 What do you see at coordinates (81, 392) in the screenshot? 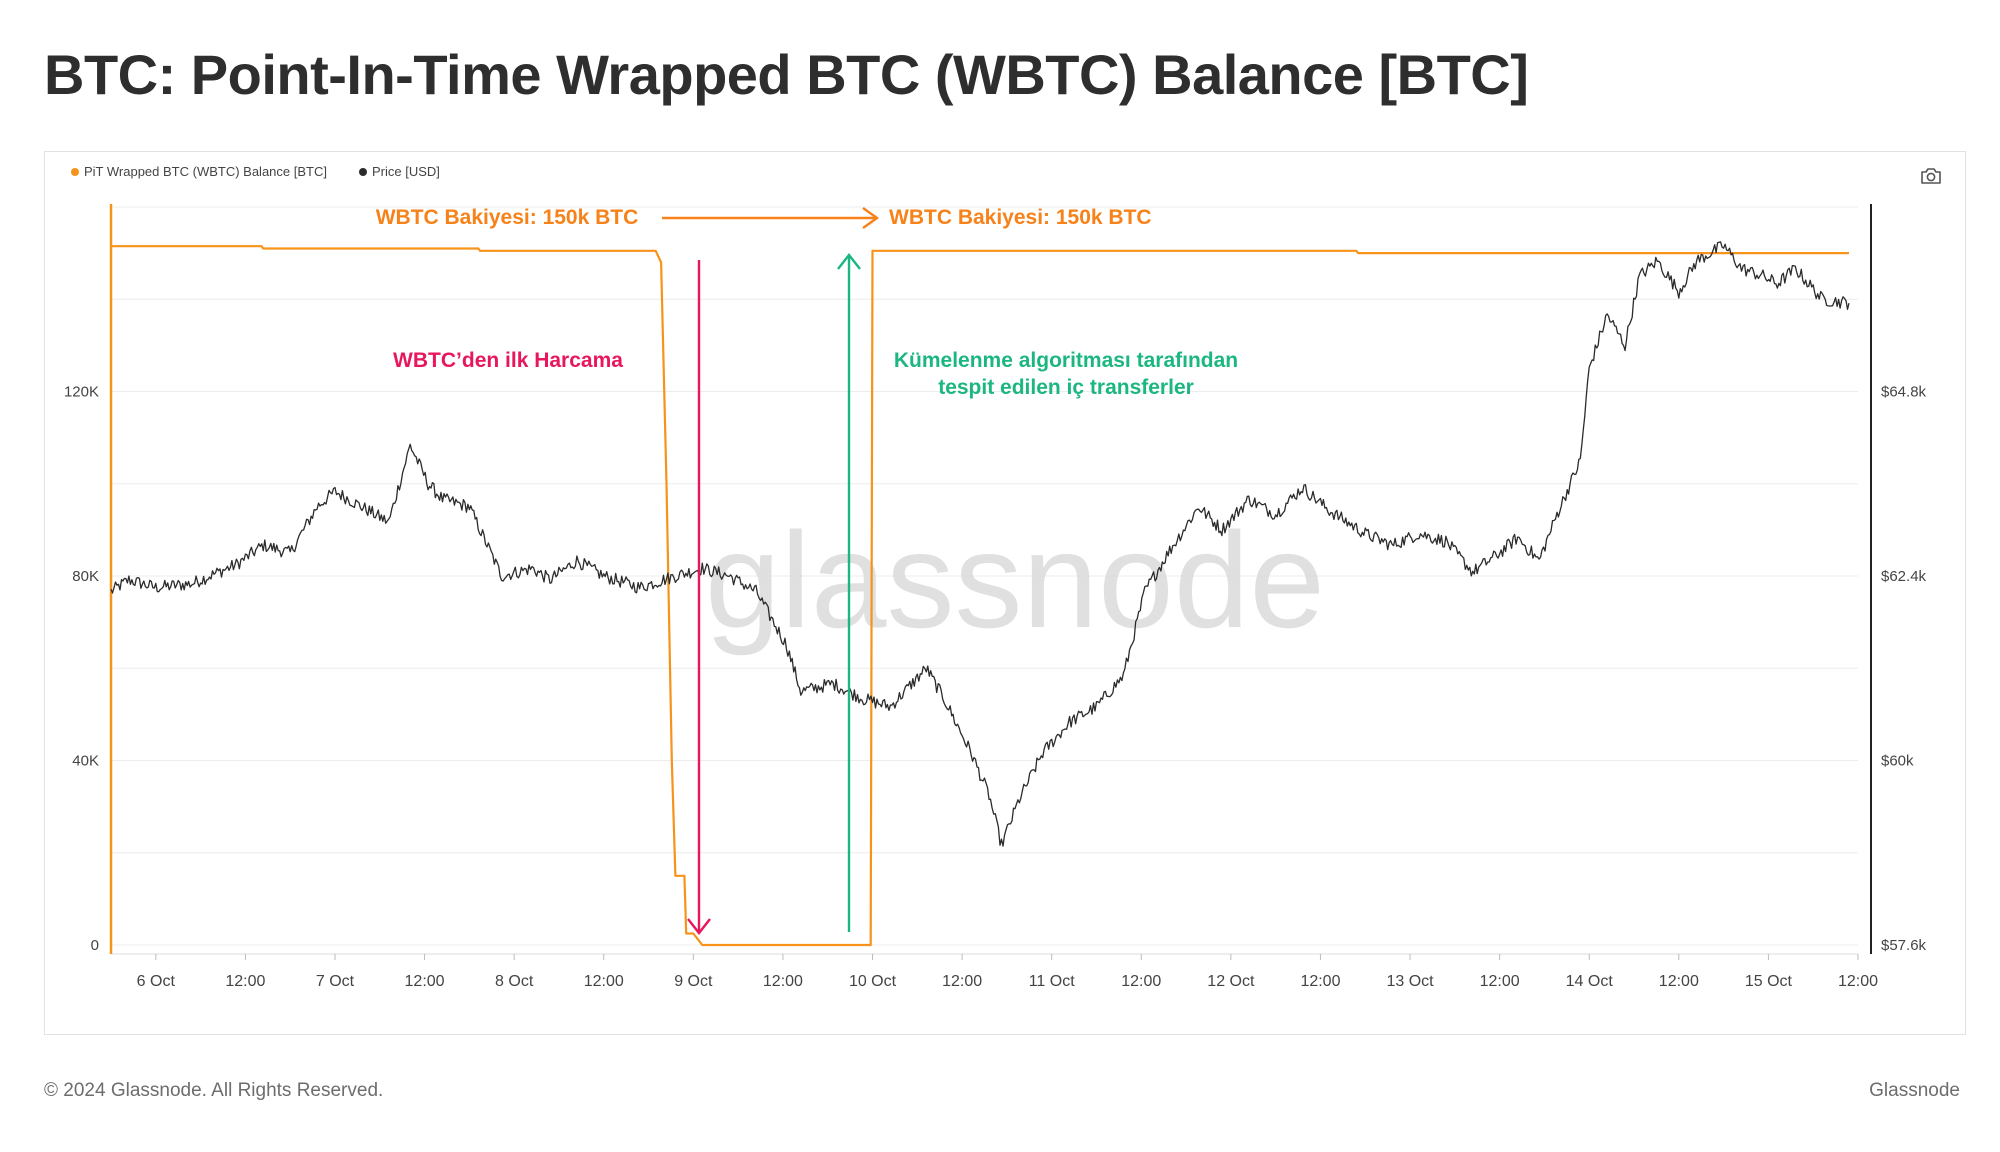
I see `y-left-tick-label: 120K` at bounding box center [81, 392].